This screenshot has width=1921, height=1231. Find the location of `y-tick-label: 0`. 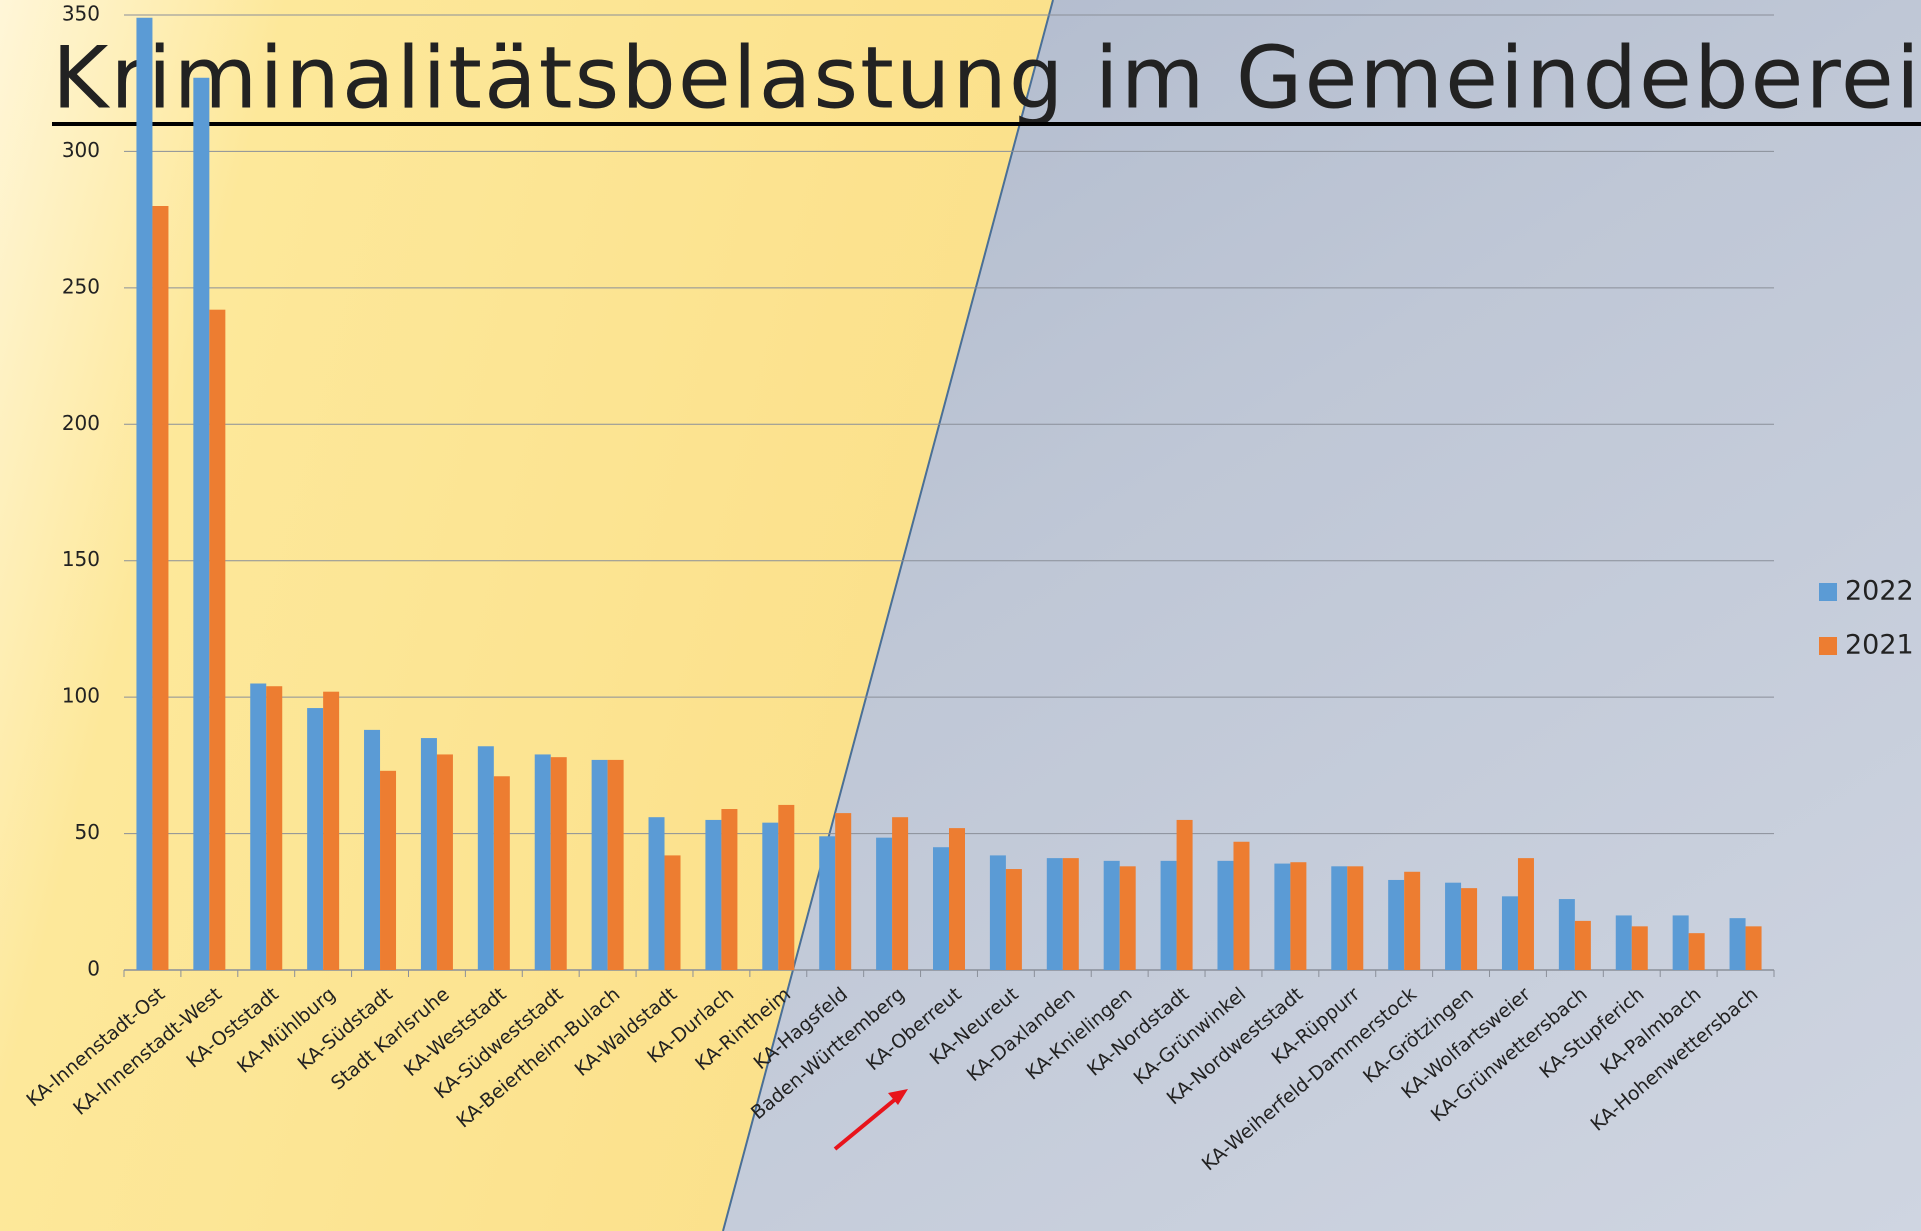

y-tick-label: 0 is located at coordinates (93, 969).